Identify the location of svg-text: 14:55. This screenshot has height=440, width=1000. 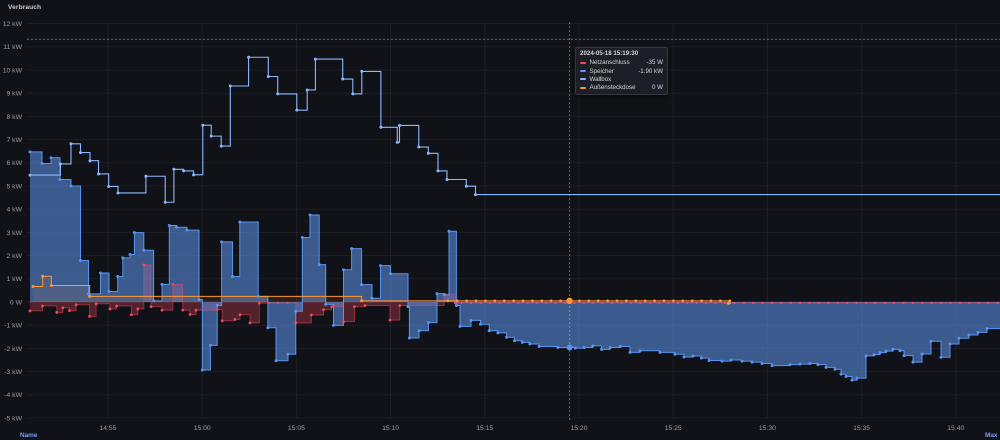
(107, 428).